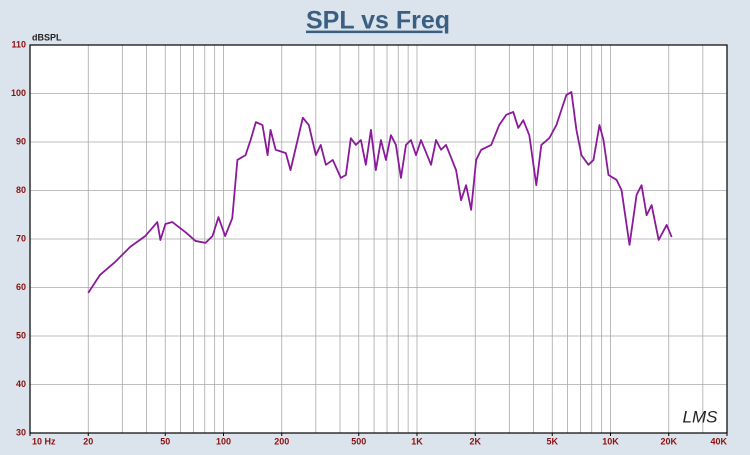  What do you see at coordinates (701, 416) in the screenshot?
I see `watermark: LMS` at bounding box center [701, 416].